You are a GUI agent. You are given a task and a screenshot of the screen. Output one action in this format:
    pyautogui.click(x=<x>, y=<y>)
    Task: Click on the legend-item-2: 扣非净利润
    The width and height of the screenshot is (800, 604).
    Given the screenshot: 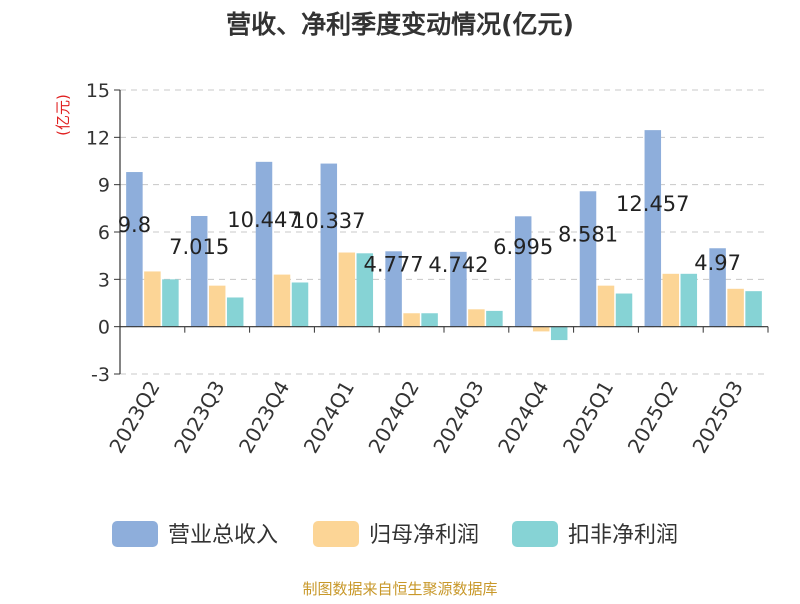 What is the action you would take?
    pyautogui.click(x=595, y=534)
    